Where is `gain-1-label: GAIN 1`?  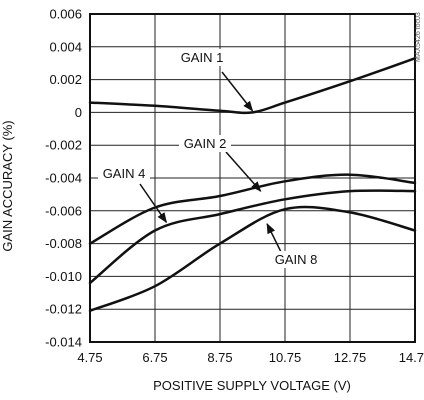
gain-1-label: GAIN 1 is located at coordinates (202, 57).